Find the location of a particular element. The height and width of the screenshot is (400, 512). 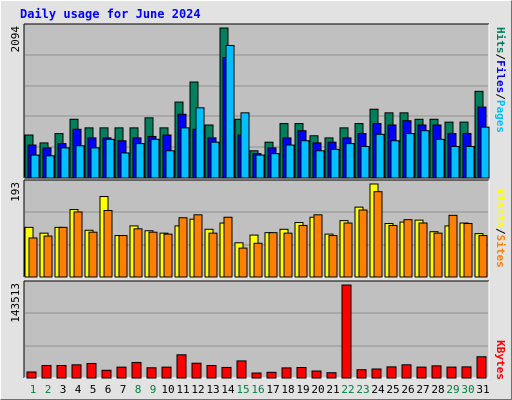

legend-hits-files-pages: Hits/Files/Pages is located at coordinates (500, 80).